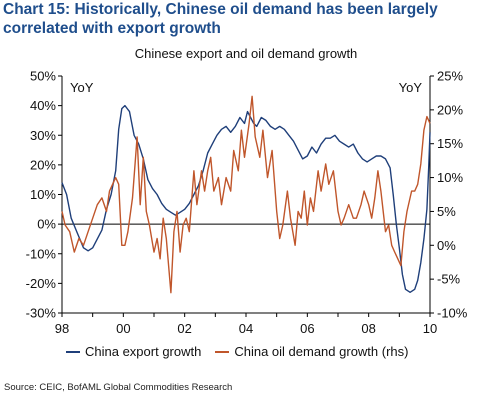 Image resolution: width=492 pixels, height=402 pixels. Describe the element at coordinates (450, 177) in the screenshot. I see `y-tick-label-right: 10%` at that location.